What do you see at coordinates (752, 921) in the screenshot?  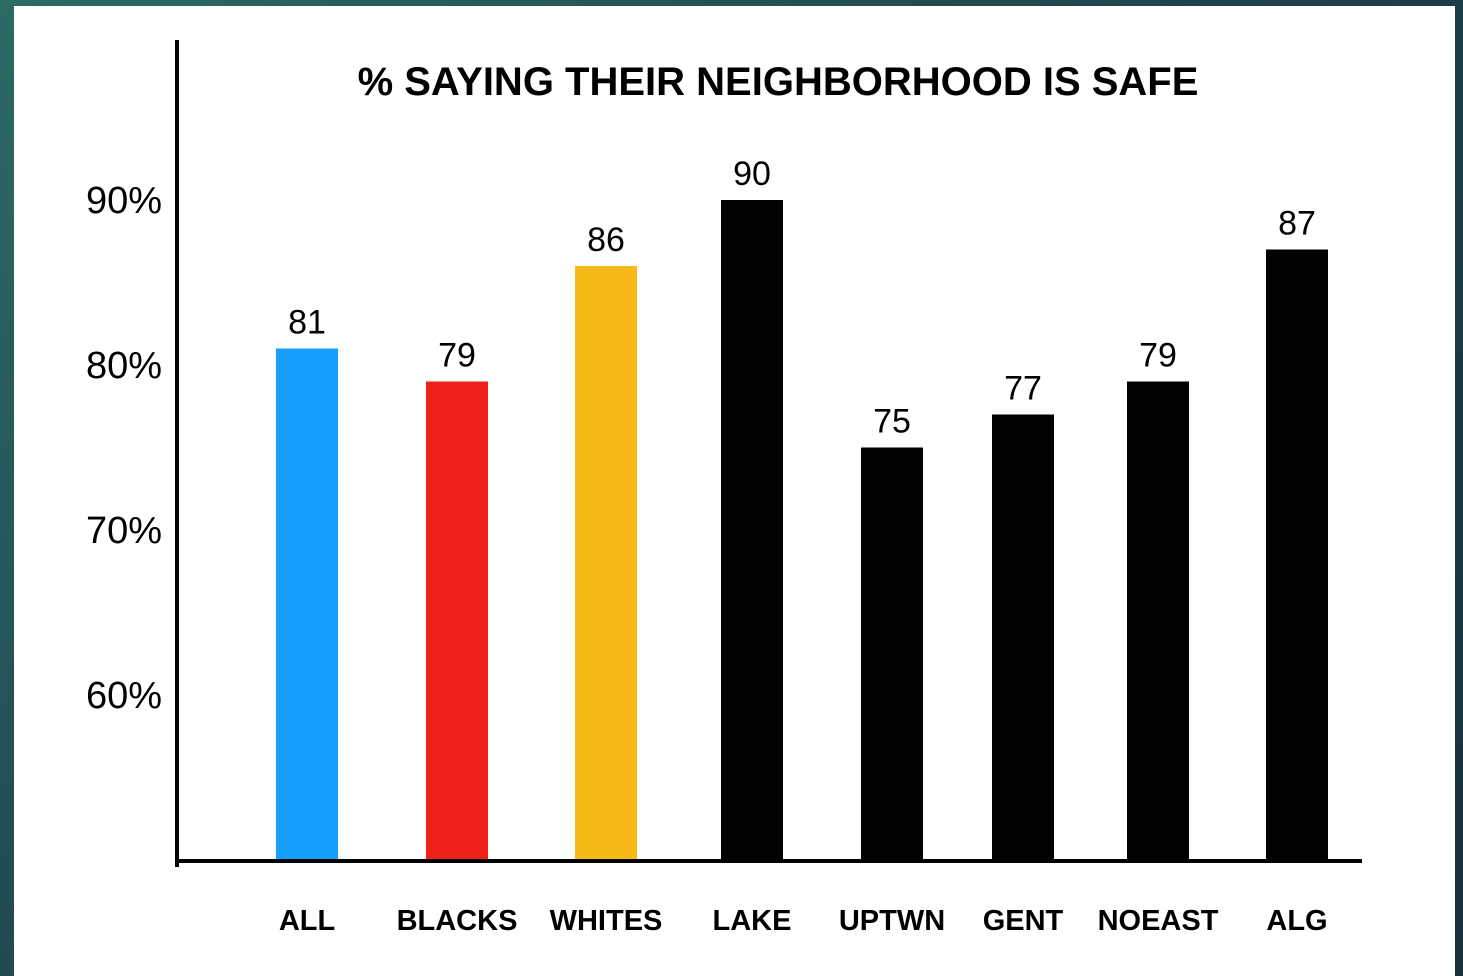 I see `x-tick-label-lake: LAKE` at bounding box center [752, 921].